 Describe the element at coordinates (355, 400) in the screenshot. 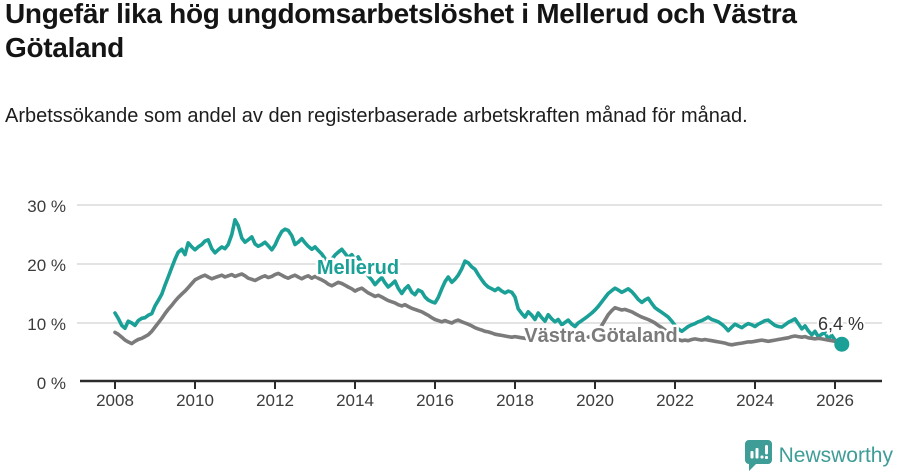

I see `x-tick-label-2014: 2014` at that location.